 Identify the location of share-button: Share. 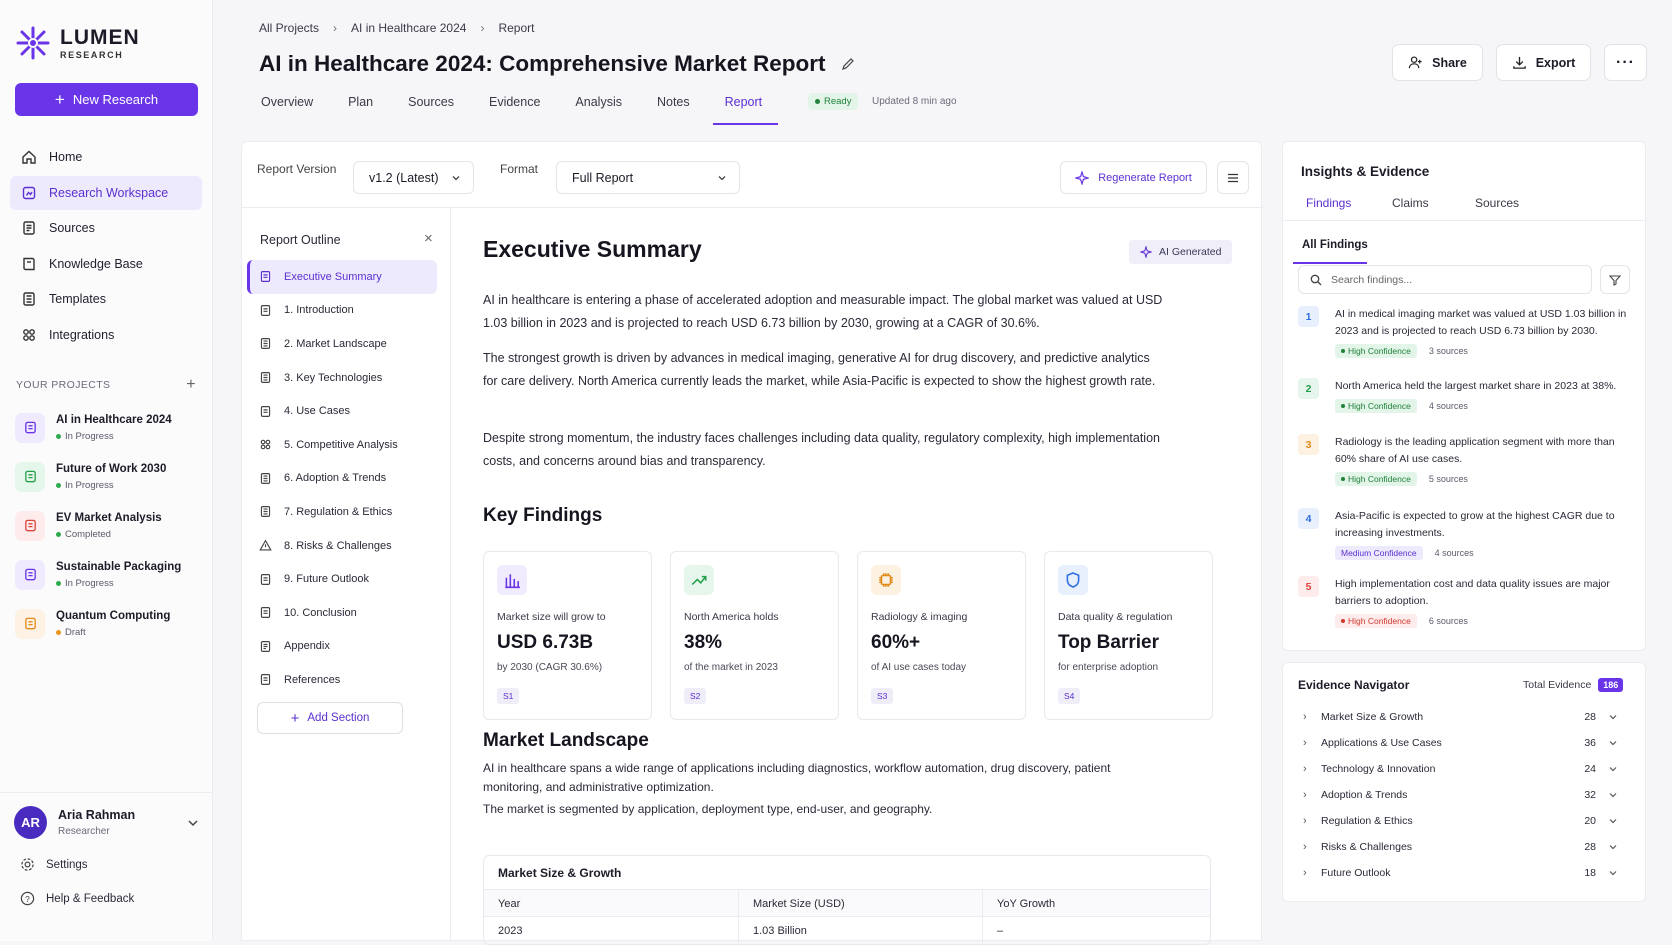
(1437, 62).